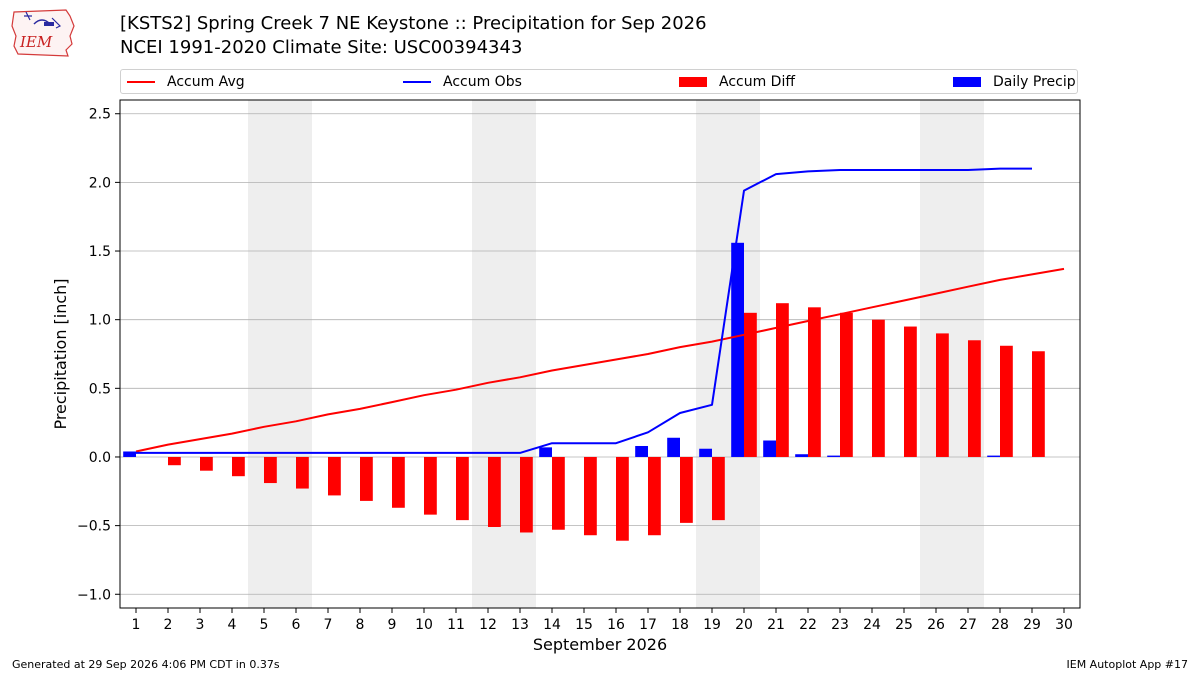 Image resolution: width=1200 pixels, height=675 pixels. What do you see at coordinates (100, 458) in the screenshot?
I see `y-tick-label: 0.0` at bounding box center [100, 458].